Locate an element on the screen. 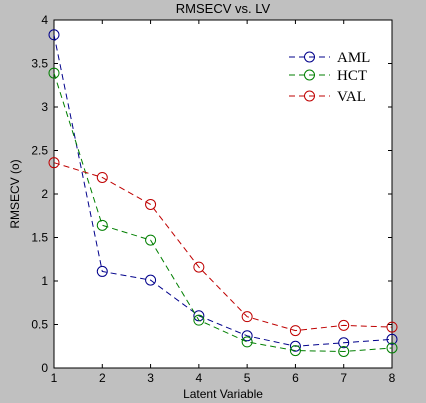 Image resolution: width=426 pixels, height=403 pixels. x-tick-label: 6 is located at coordinates (295, 378).